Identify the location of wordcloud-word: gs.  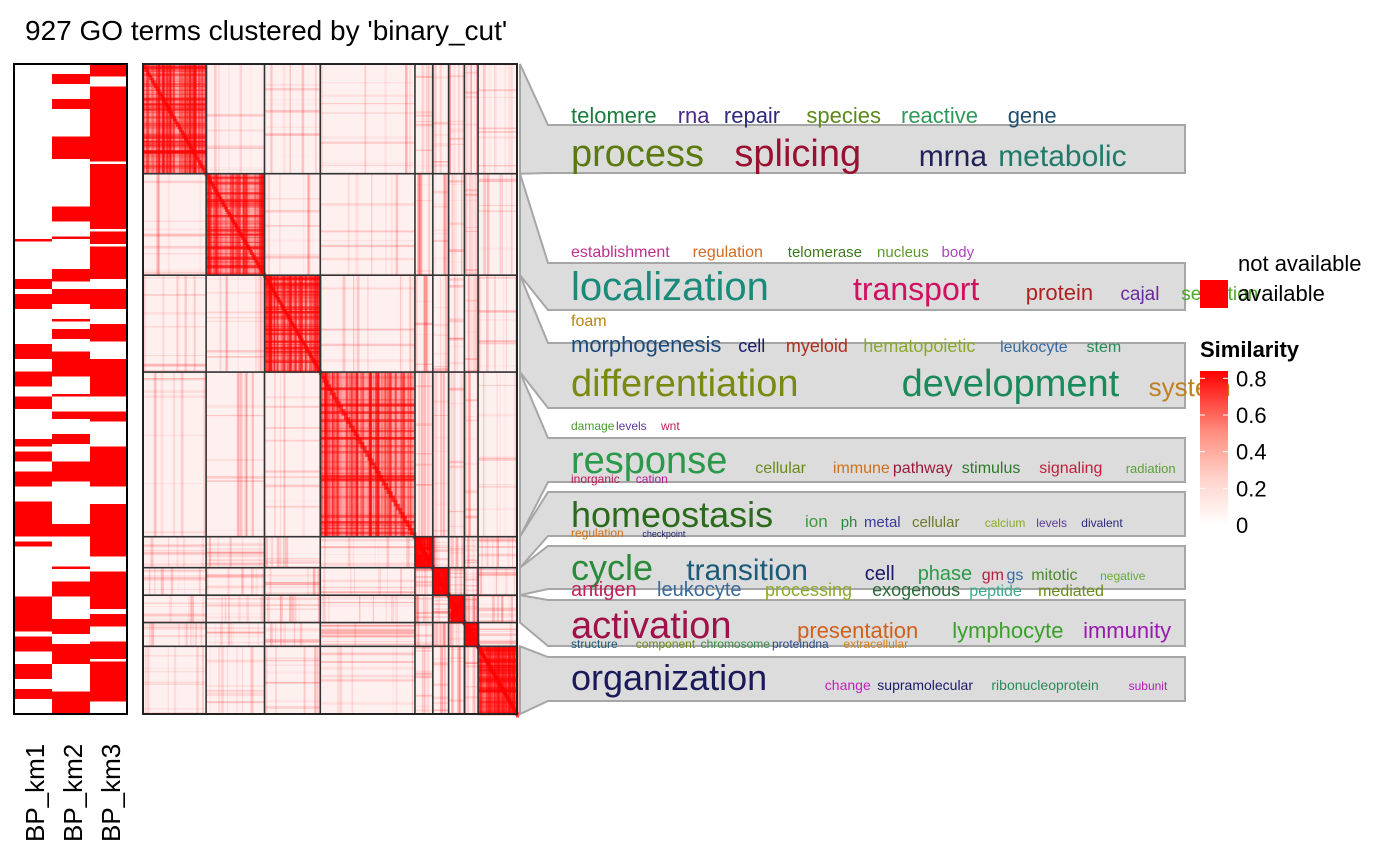
(1015, 575).